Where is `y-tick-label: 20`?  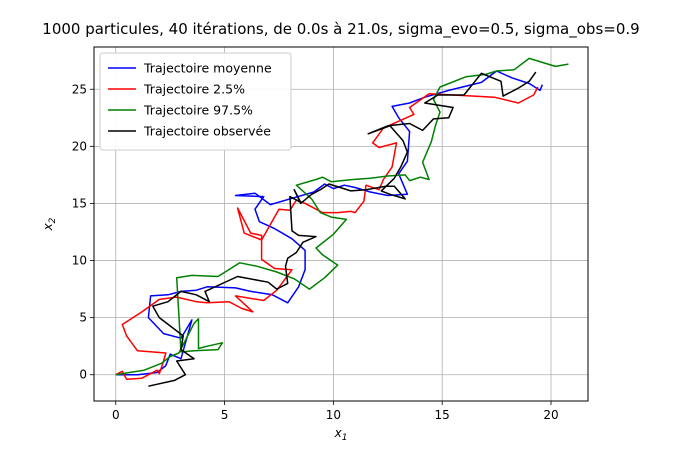
y-tick-label: 20 is located at coordinates (79, 146).